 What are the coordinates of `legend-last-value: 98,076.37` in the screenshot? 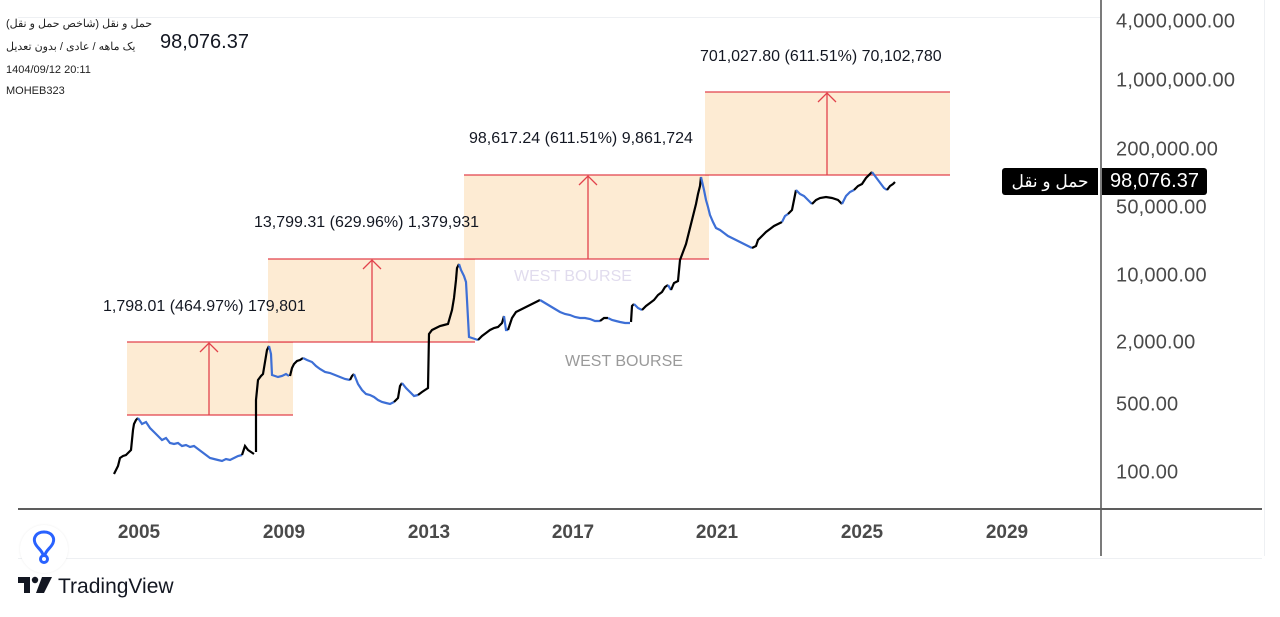 It's located at (204, 42).